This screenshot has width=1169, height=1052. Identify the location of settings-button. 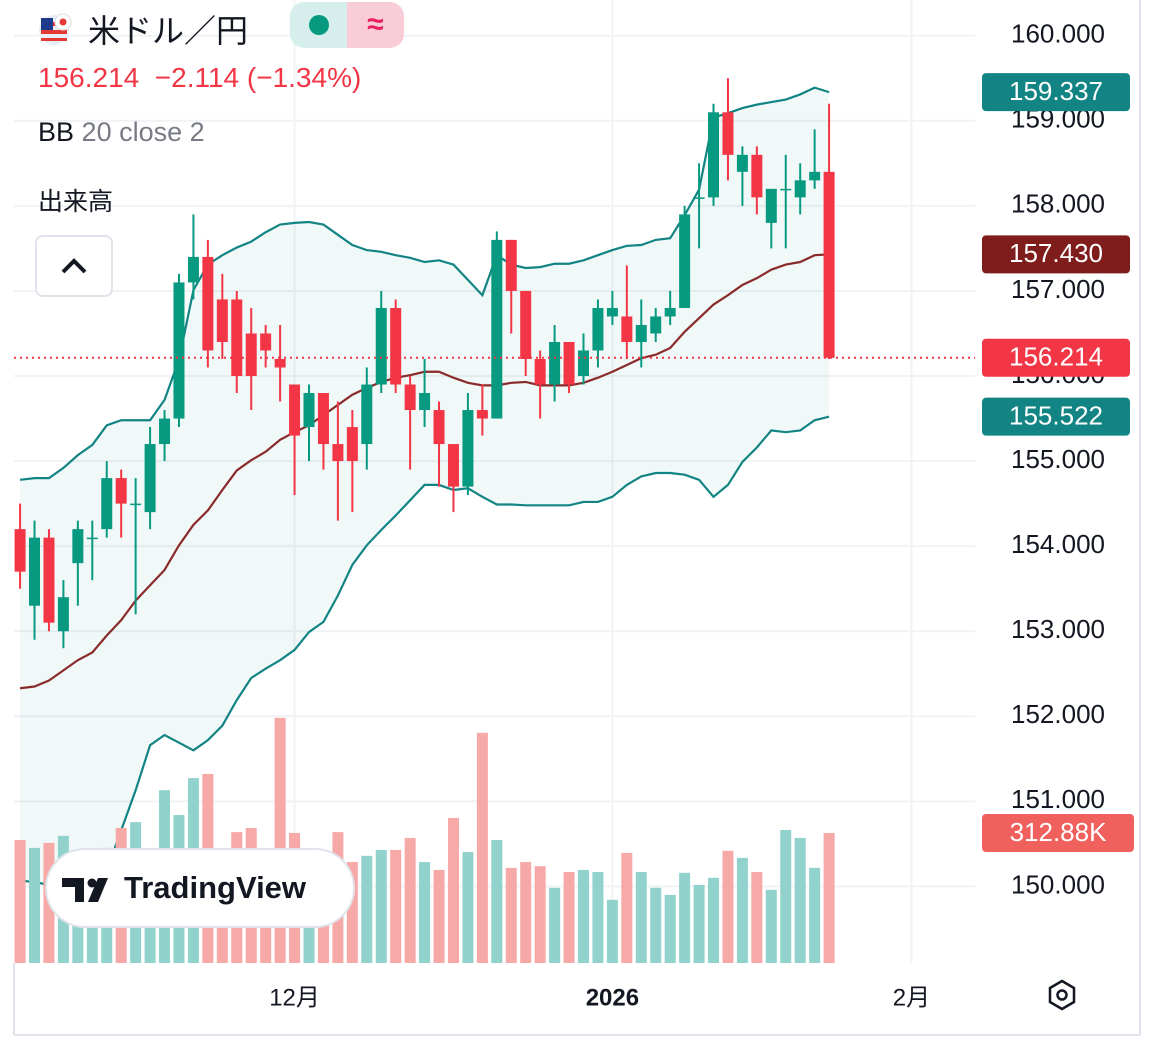
(1062, 995).